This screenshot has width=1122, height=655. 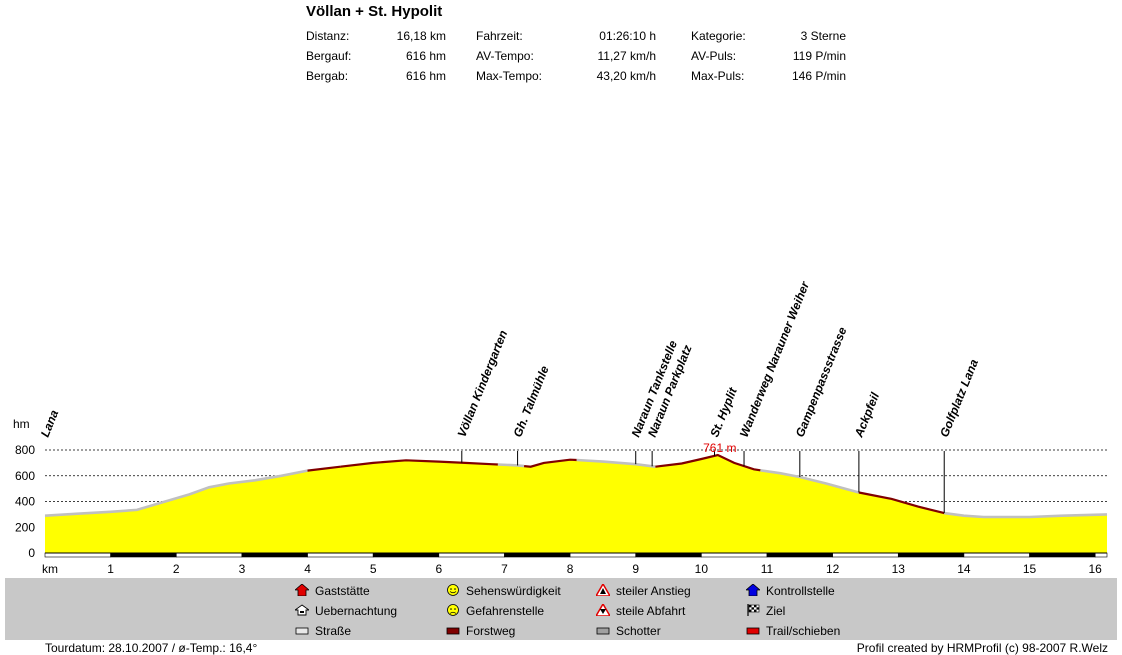 I want to click on y-tick-label: 800, so click(x=25, y=450).